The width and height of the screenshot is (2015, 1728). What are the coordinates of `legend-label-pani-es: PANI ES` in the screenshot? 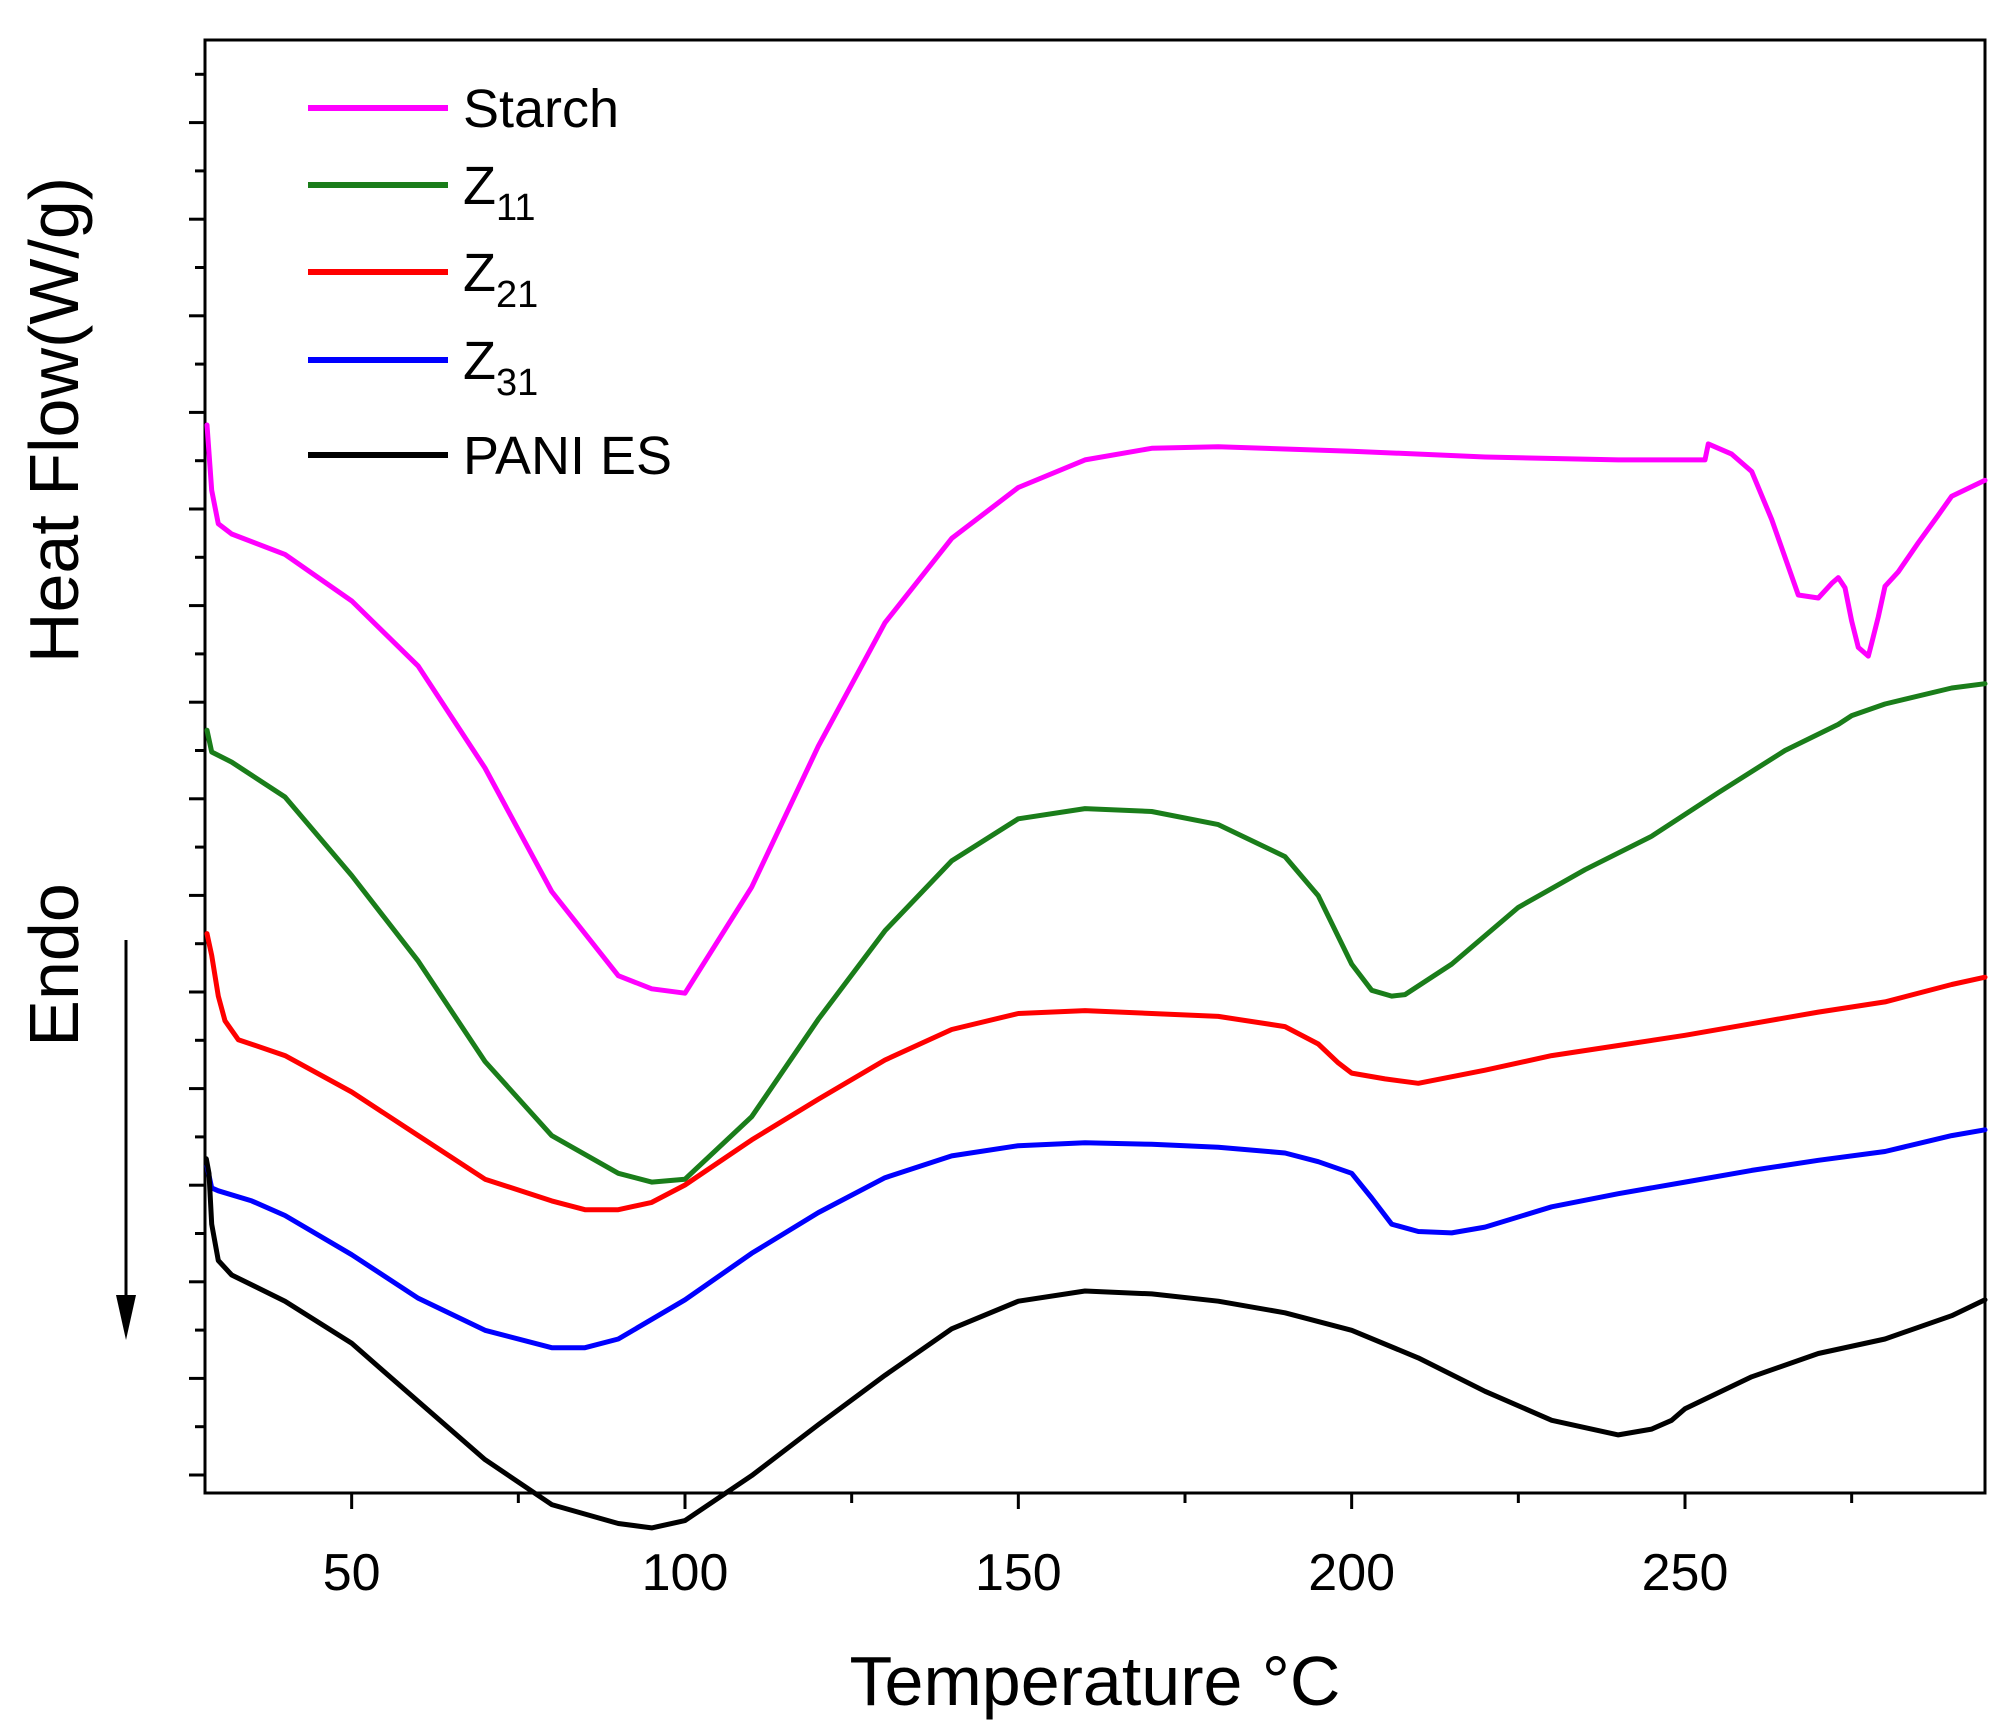 It's located at (567, 456).